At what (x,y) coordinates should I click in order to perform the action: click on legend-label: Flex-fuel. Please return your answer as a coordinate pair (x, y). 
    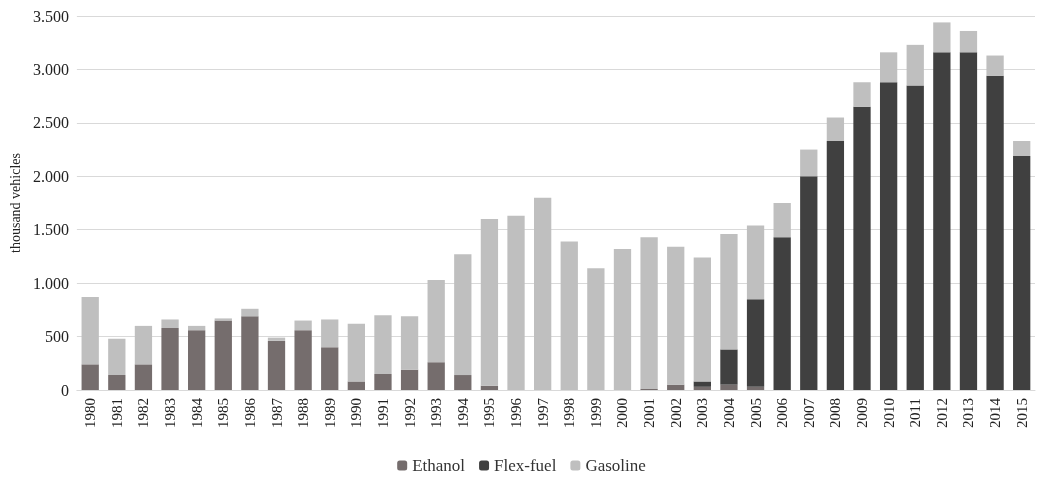
    Looking at the image, I should click on (525, 465).